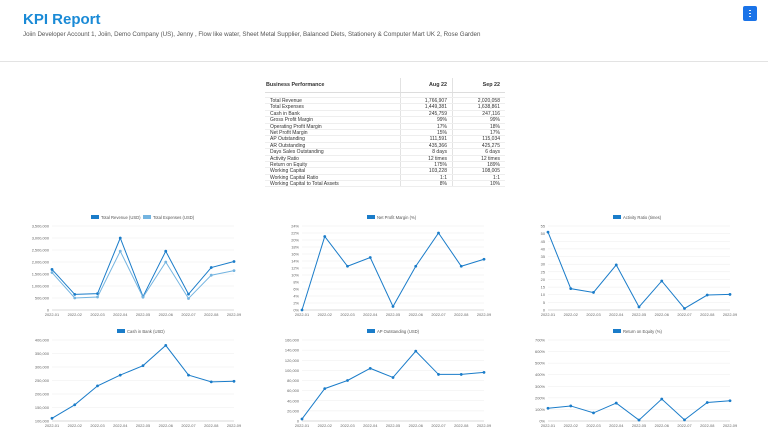 Image resolution: width=768 pixels, height=433 pixels. Describe the element at coordinates (707, 314) in the screenshot. I see `x-tick-label: 2022-08` at that location.